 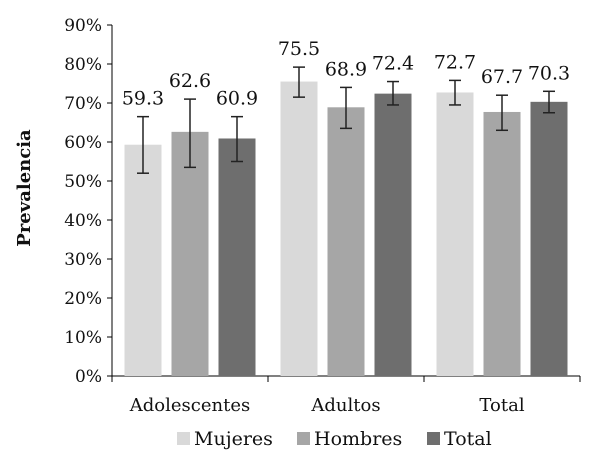 I want to click on x-category-label: Total, so click(x=501, y=405).